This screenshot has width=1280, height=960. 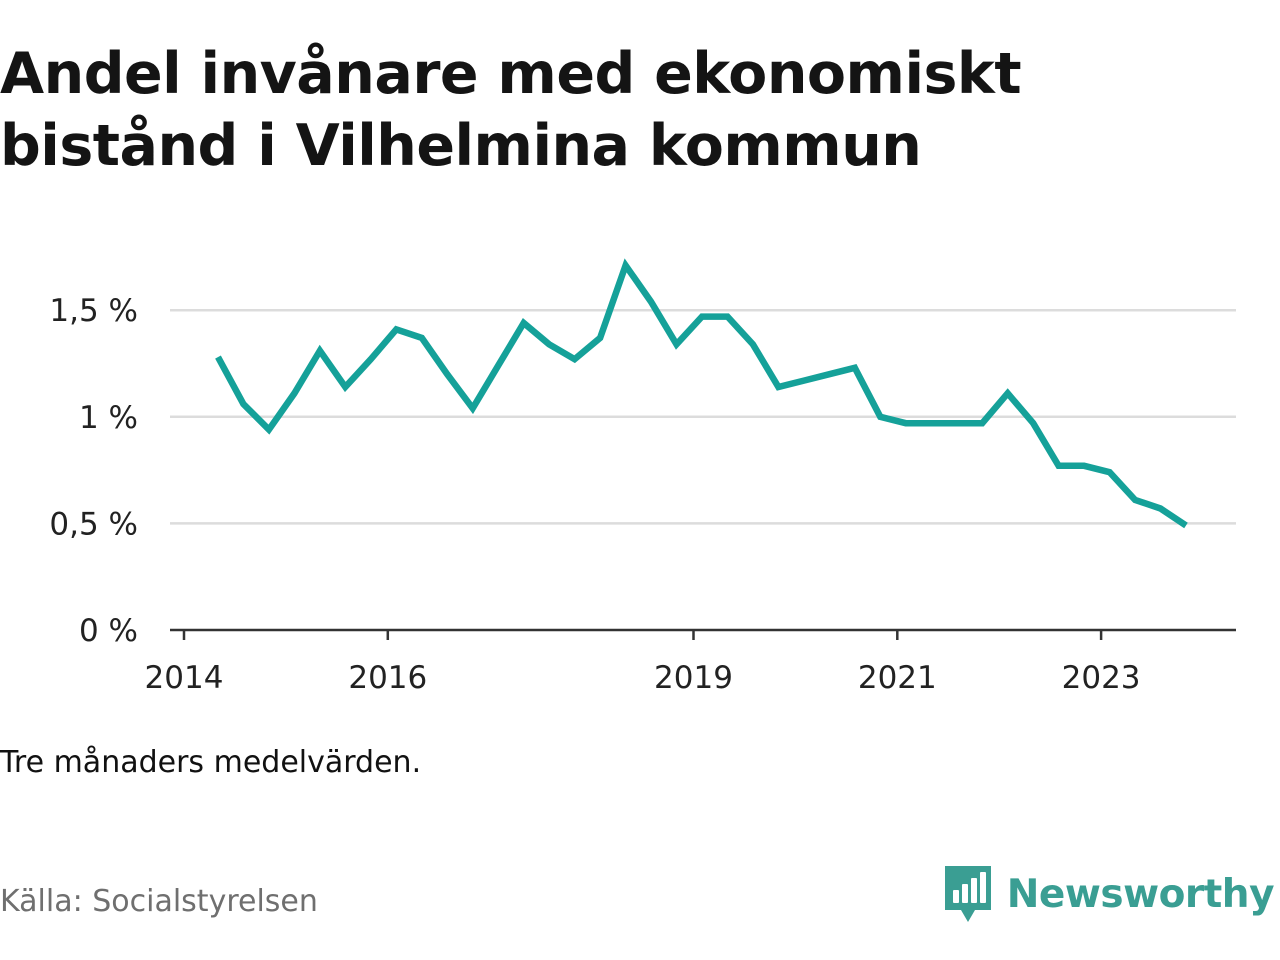 What do you see at coordinates (897, 678) in the screenshot?
I see `x-tick-label: 2021` at bounding box center [897, 678].